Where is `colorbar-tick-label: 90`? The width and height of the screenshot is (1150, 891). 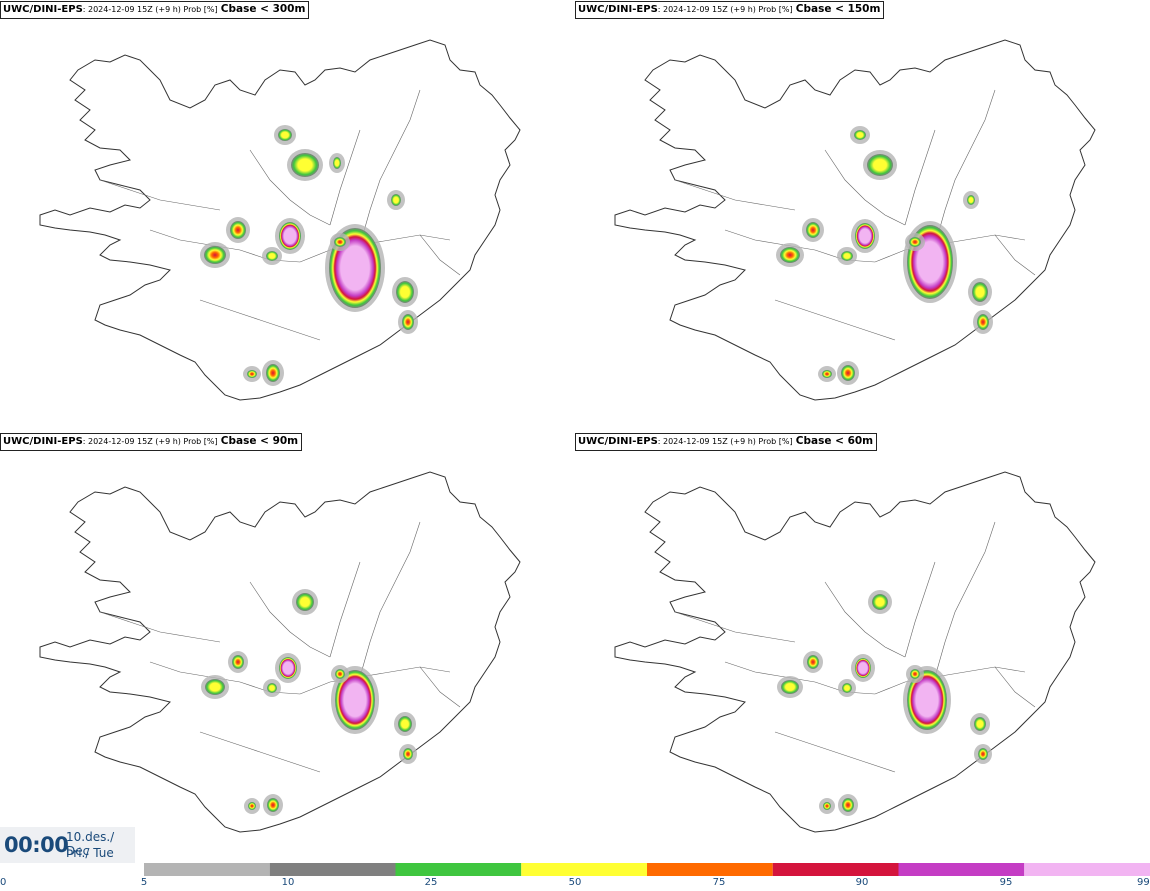 colorbar-tick-label: 90 is located at coordinates (862, 882).